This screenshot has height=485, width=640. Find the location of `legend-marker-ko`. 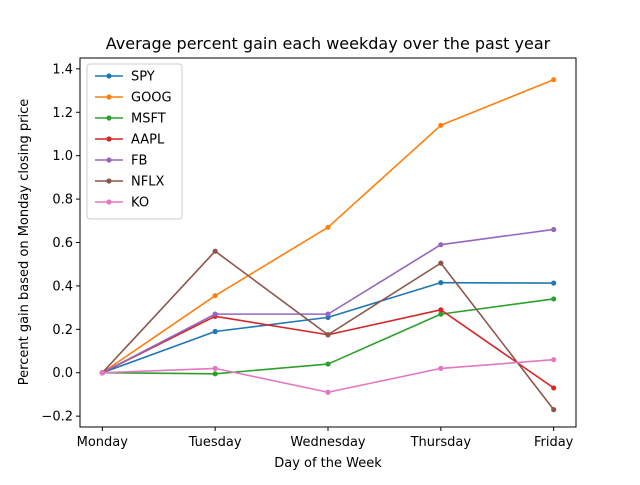

legend-marker-ko is located at coordinates (109, 202).